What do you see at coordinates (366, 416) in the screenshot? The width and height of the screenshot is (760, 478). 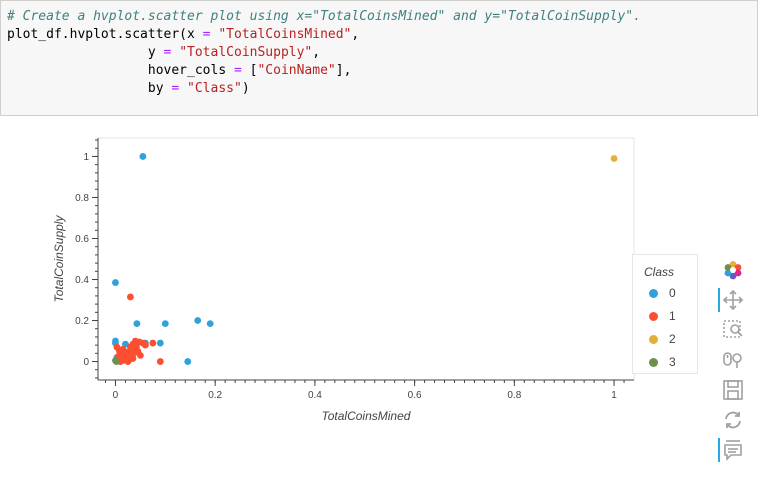 I see `x-axis-label: TotalCoinsMined` at bounding box center [366, 416].